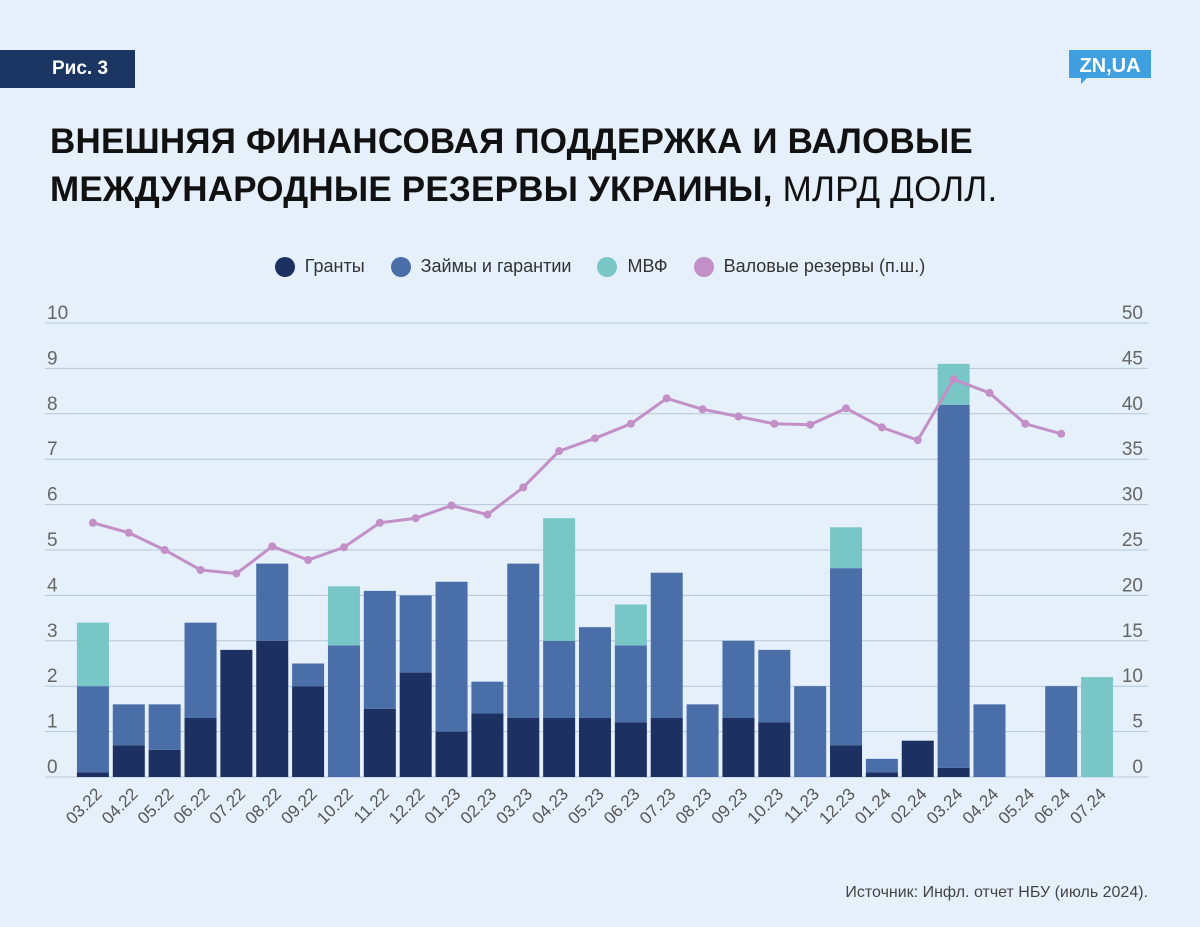 Image resolution: width=1200 pixels, height=927 pixels. What do you see at coordinates (52, 676) in the screenshot?
I see `y-left-tick-label: 2` at bounding box center [52, 676].